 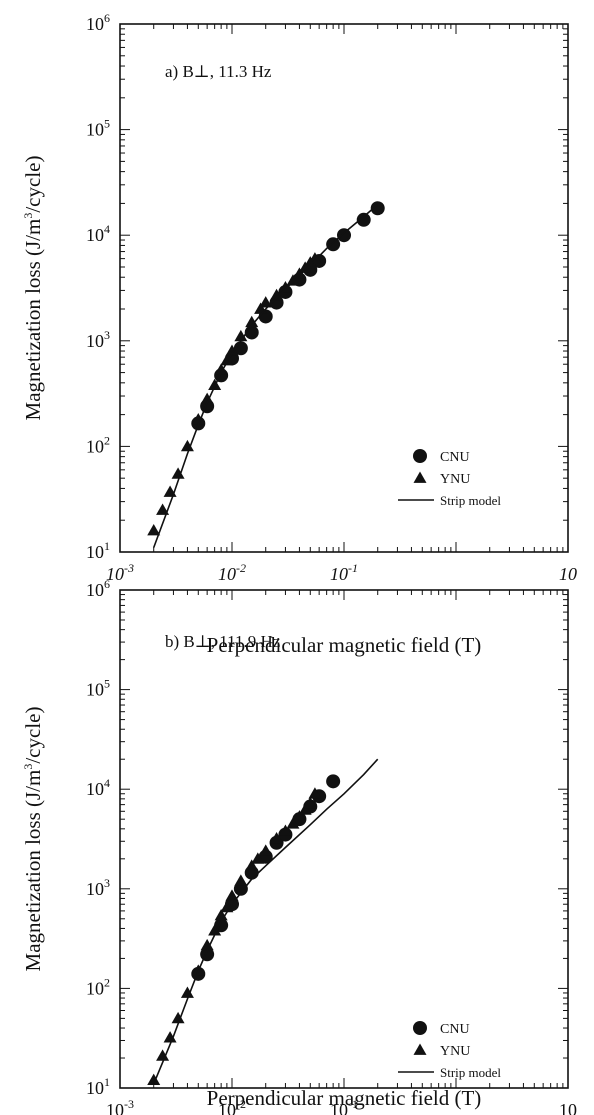 I want to click on panel-label: a) B⊥, 11.3 Hz, so click(x=218, y=71).